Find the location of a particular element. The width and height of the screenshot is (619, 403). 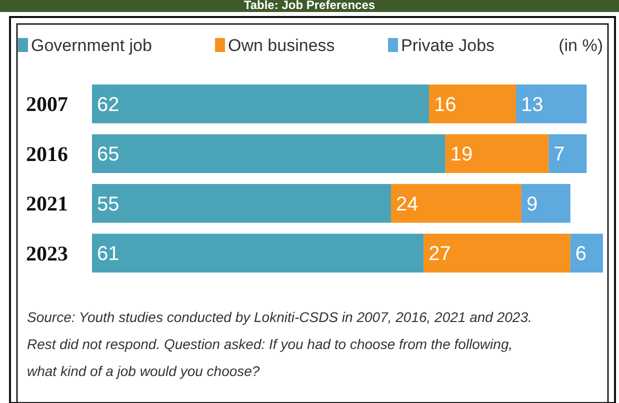

data-label: 65 is located at coordinates (108, 155).